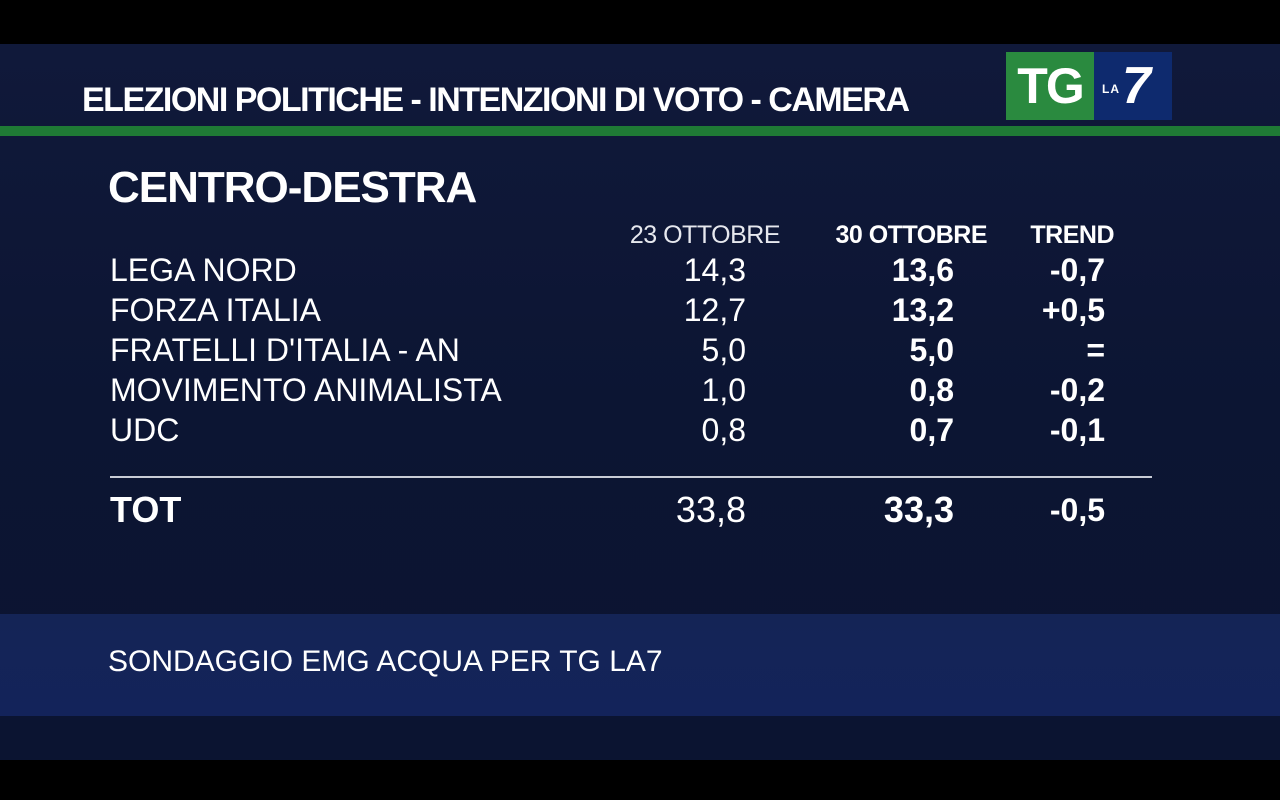 Image resolution: width=1280 pixels, height=800 pixels. What do you see at coordinates (723, 430) in the screenshot?
I see `value-23-ottobre: 0,8` at bounding box center [723, 430].